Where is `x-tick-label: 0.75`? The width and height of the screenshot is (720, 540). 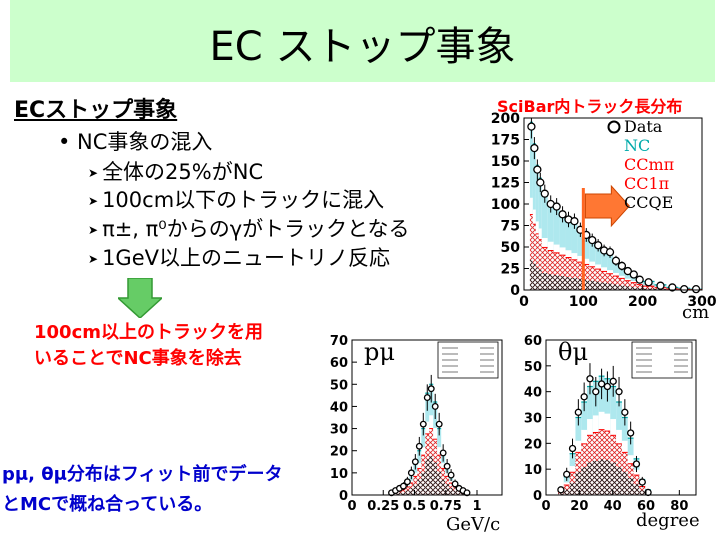
x-tick-label: 0.75 is located at coordinates (446, 506).